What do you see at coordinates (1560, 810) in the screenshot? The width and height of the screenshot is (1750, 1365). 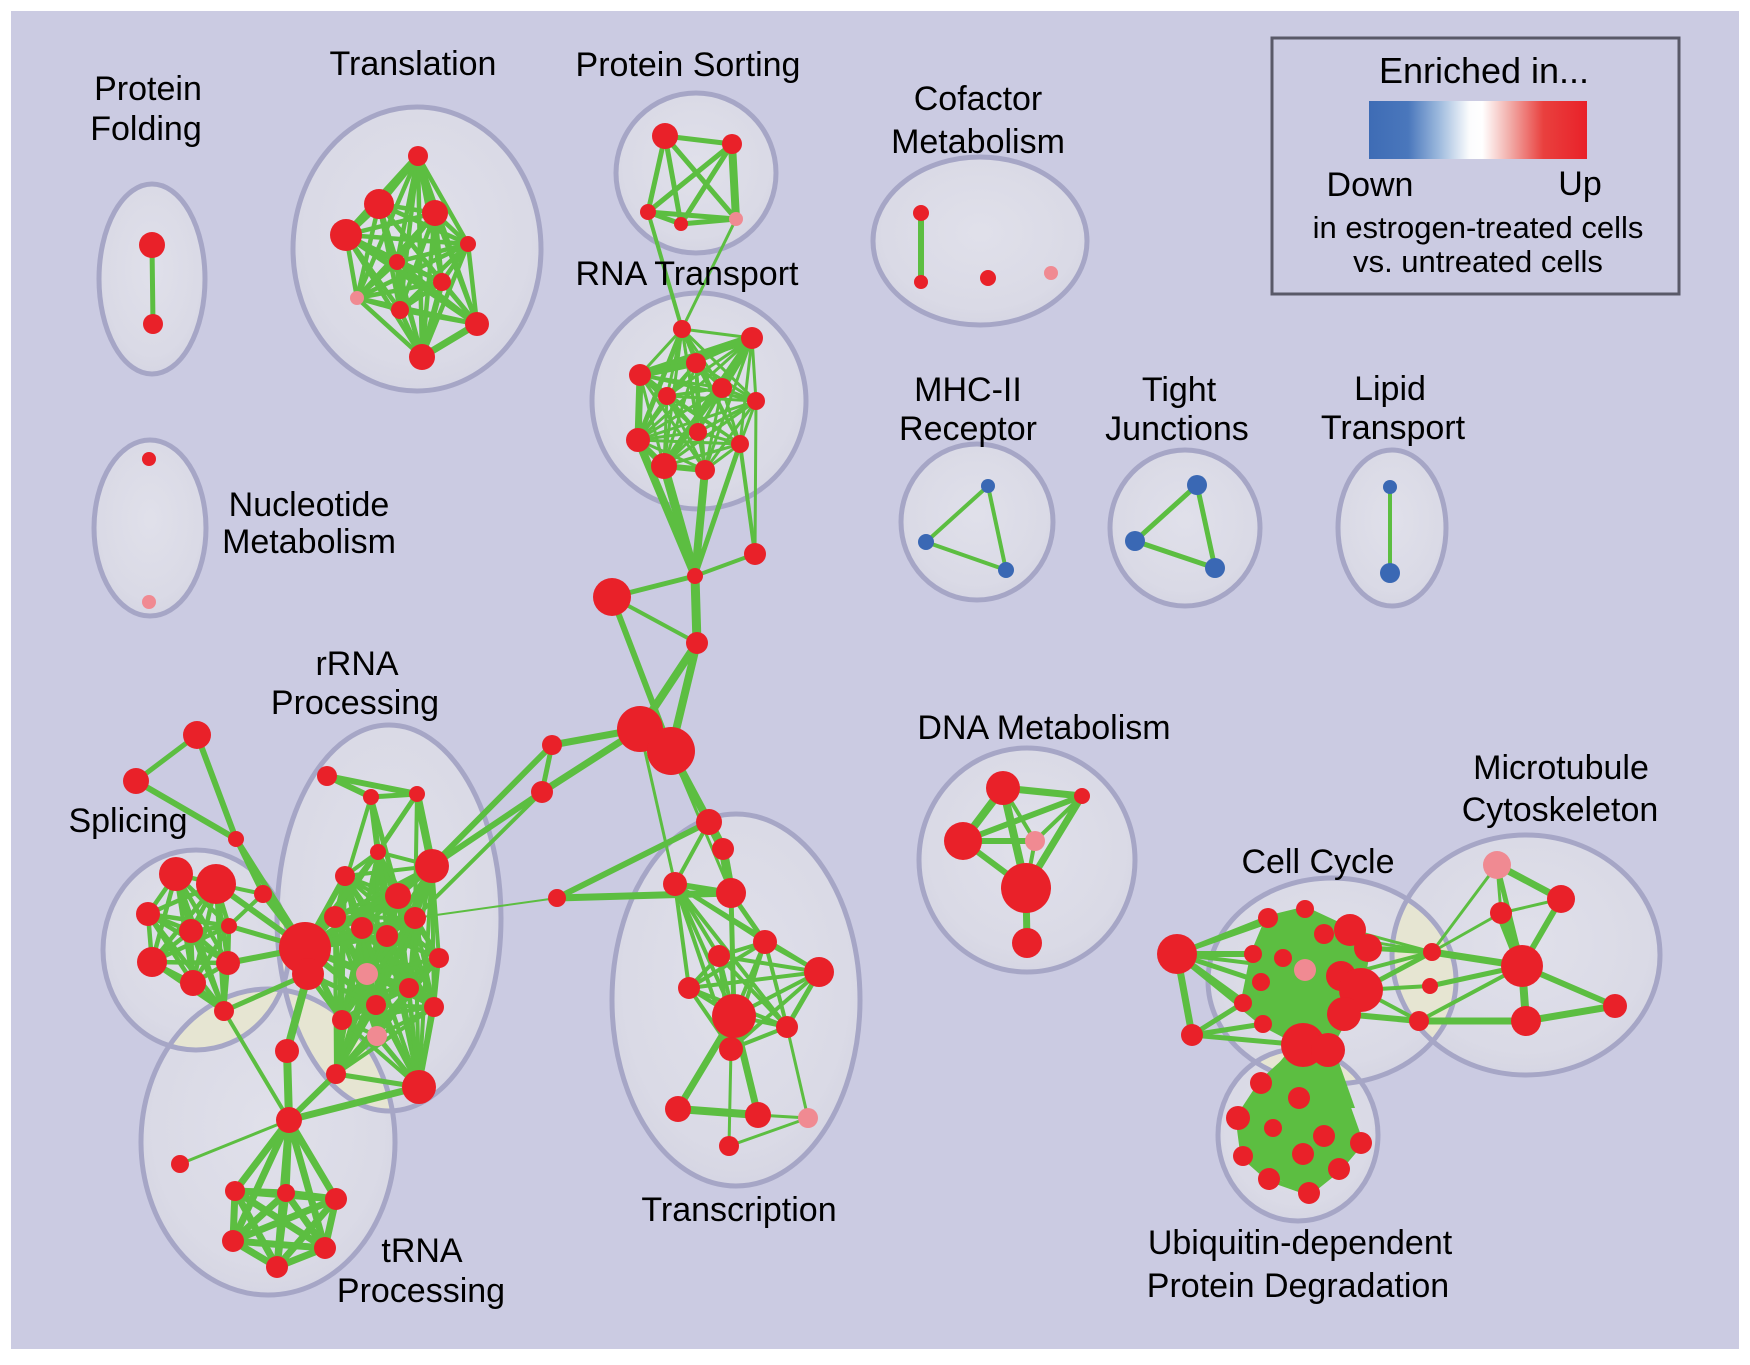 I see `svg-text: Cytoskeleton` at bounding box center [1560, 810].